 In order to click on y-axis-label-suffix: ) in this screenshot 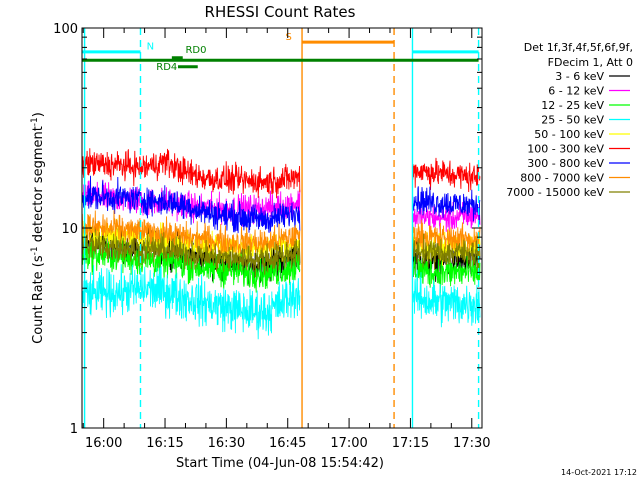, I will do `click(38, 114)`.